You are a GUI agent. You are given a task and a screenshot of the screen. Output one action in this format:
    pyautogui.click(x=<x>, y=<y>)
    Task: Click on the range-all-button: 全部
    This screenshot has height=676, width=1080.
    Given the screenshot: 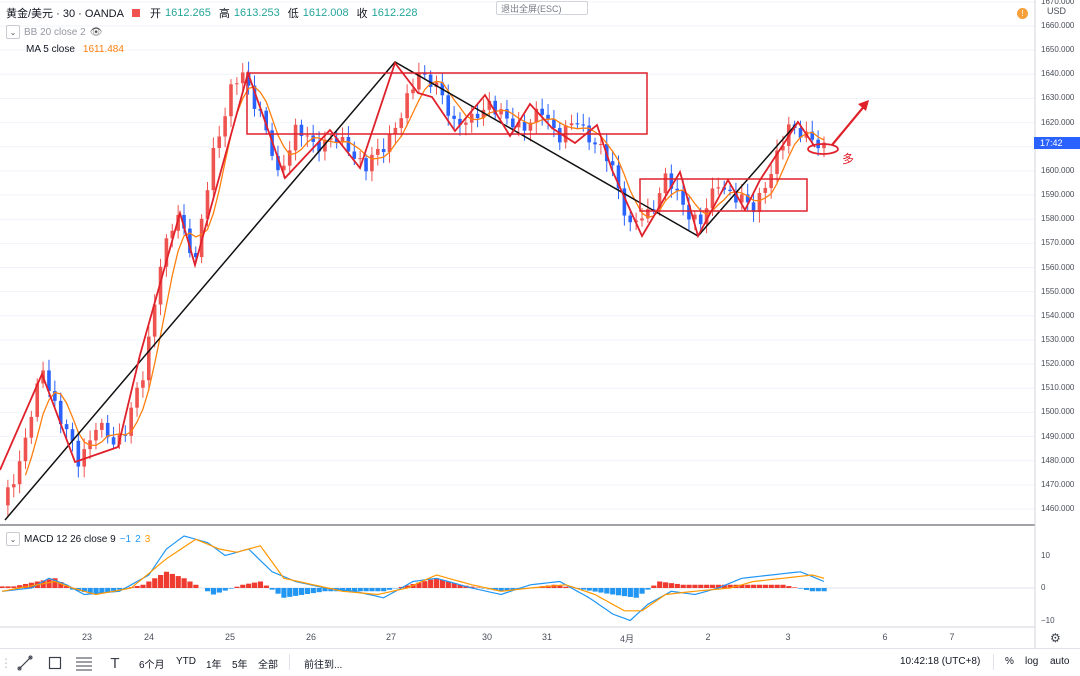 What is the action you would take?
    pyautogui.click(x=268, y=663)
    